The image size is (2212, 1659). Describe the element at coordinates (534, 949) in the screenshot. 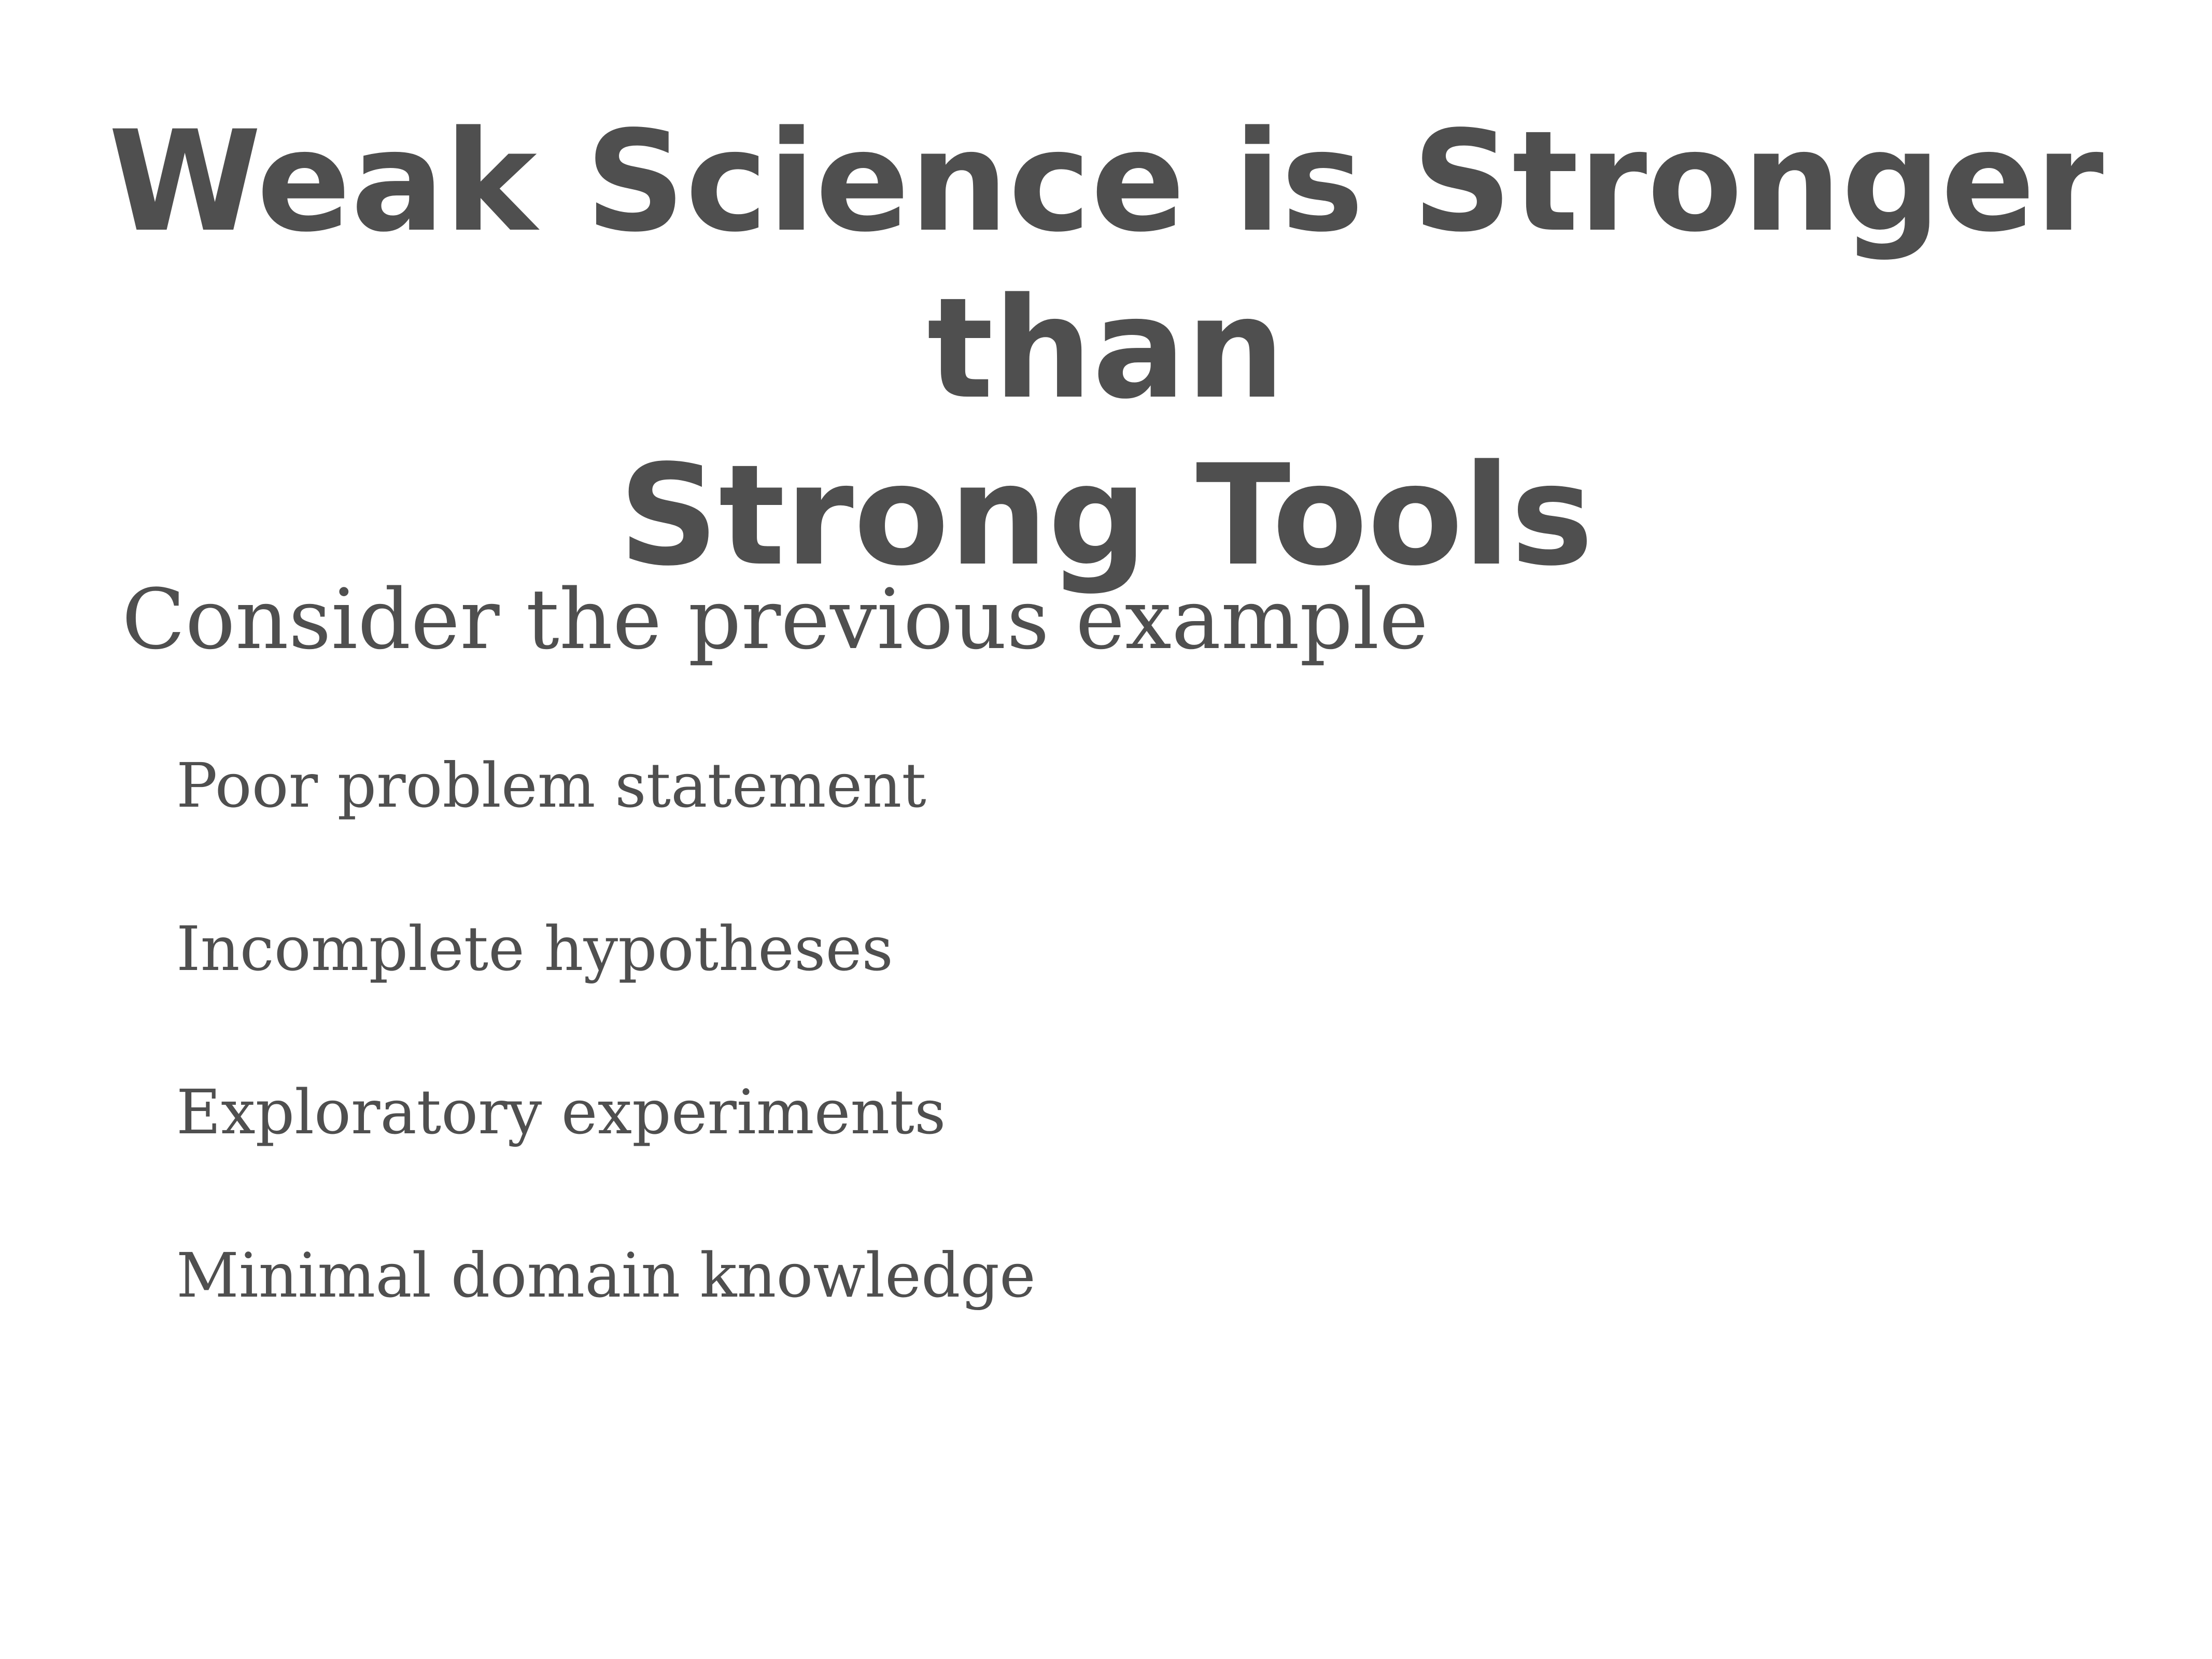

I see `bullet-item: Incomplete hypotheses` at that location.